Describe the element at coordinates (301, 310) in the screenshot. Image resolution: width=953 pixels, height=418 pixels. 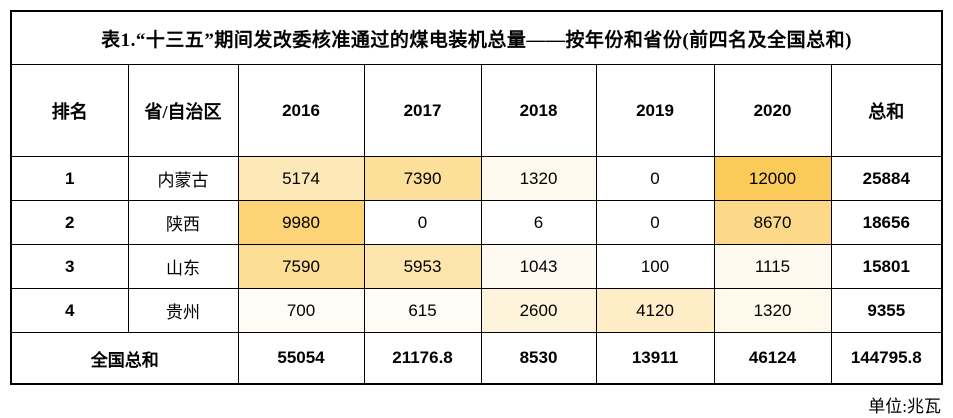
I see `value-cell: 700` at that location.